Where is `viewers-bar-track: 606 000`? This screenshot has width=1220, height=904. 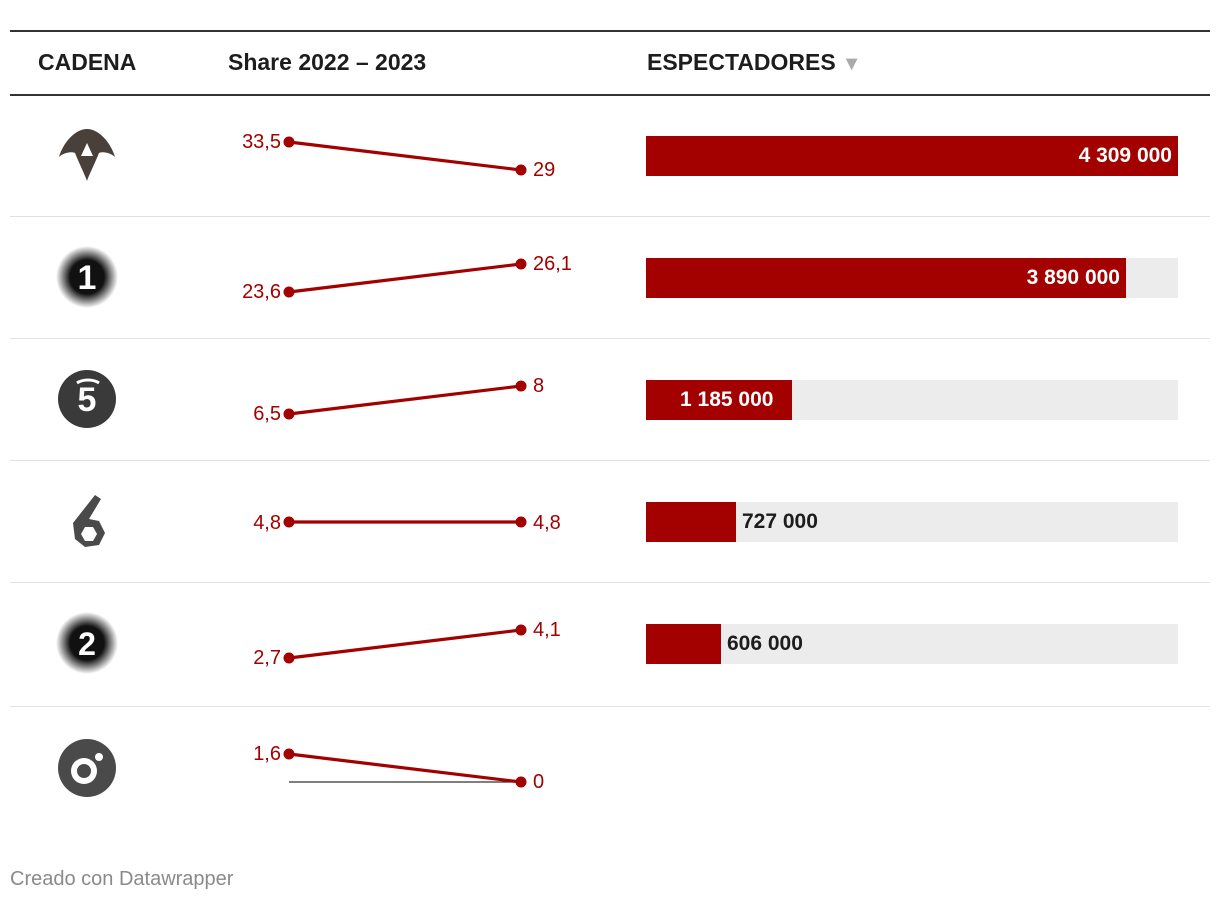
viewers-bar-track: 606 000 is located at coordinates (912, 644).